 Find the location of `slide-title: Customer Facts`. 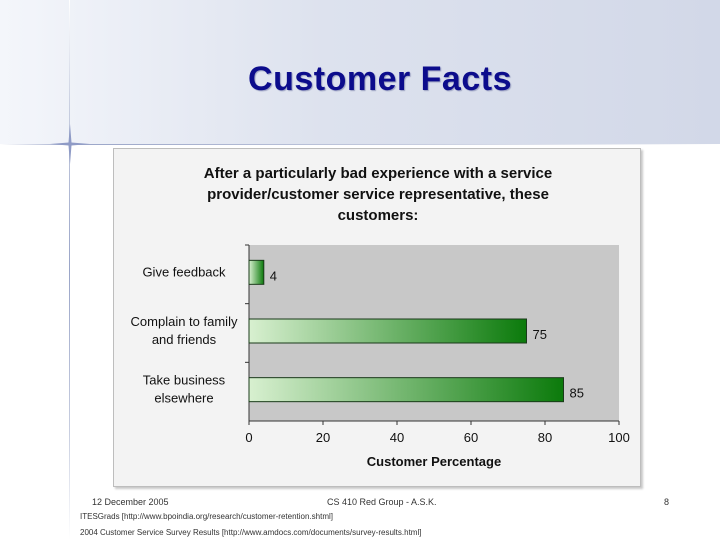

slide-title: Customer Facts is located at coordinates (380, 79).